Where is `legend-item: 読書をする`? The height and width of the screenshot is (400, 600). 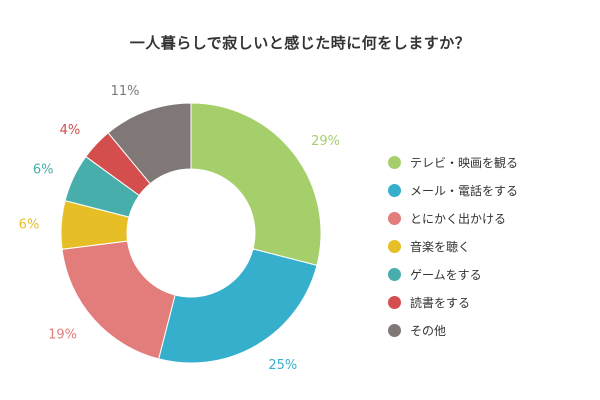 legend-item: 読書をする is located at coordinates (453, 302).